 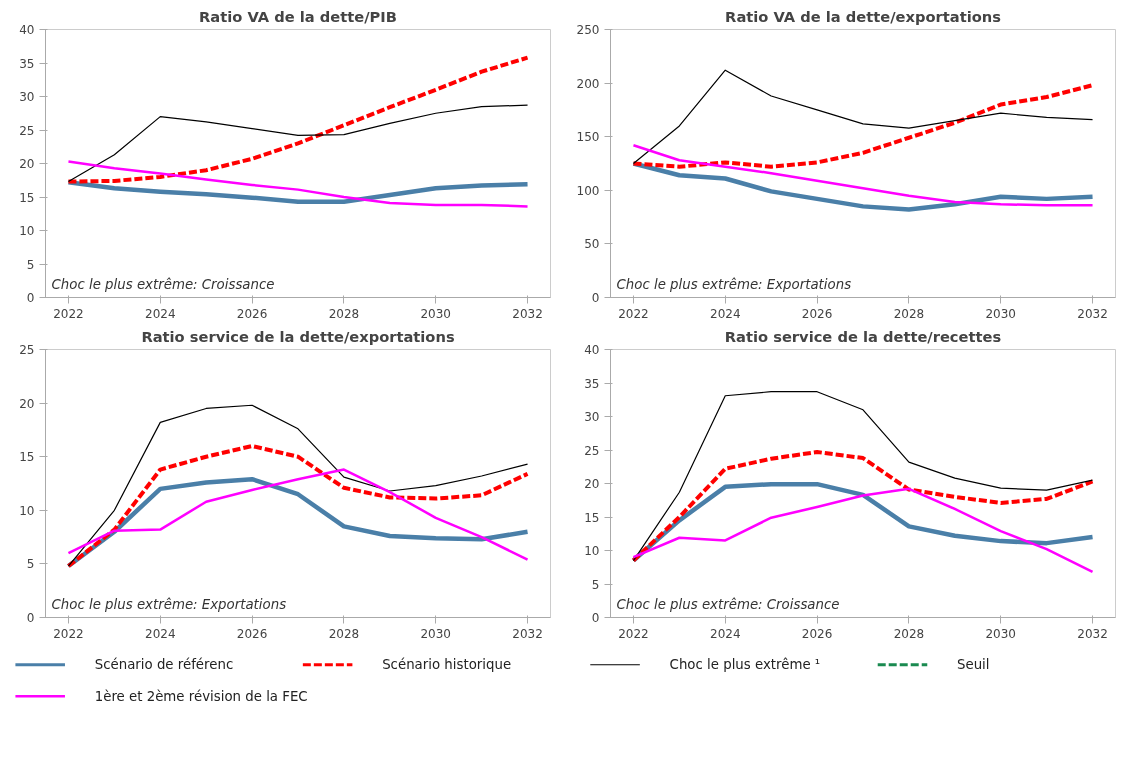 What do you see at coordinates (164, 665) in the screenshot?
I see `legend-label: Scénario de référenc` at bounding box center [164, 665].